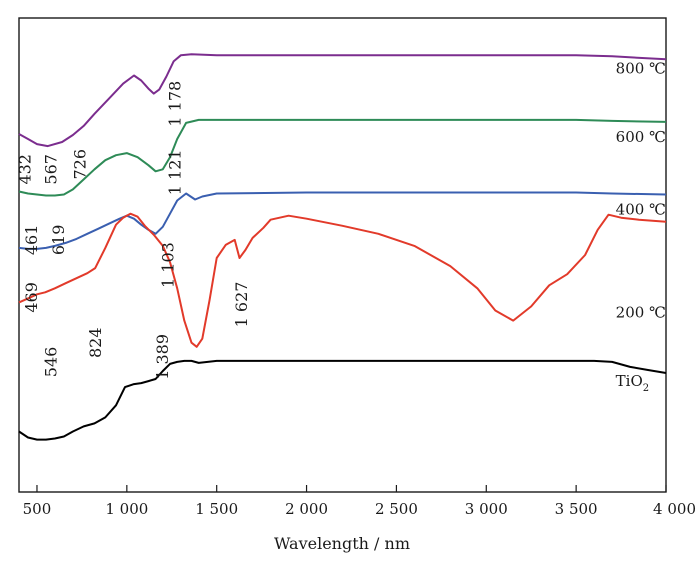 This screenshot has height=586, width=700. I want to click on peak-label: 1 627, so click(241, 305).